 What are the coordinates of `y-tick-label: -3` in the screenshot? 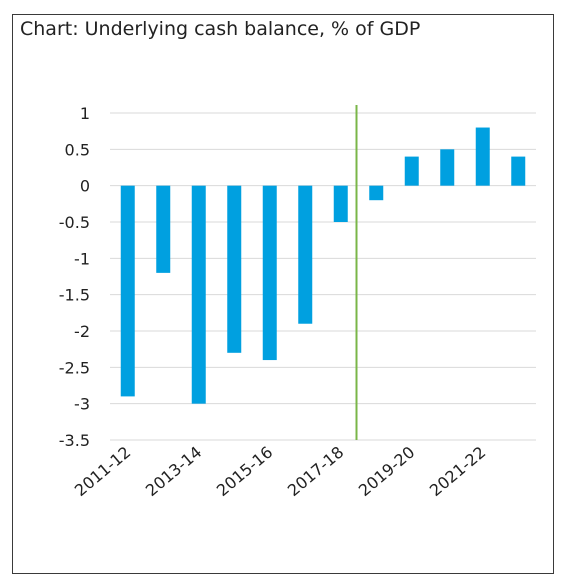 It's located at (82, 404).